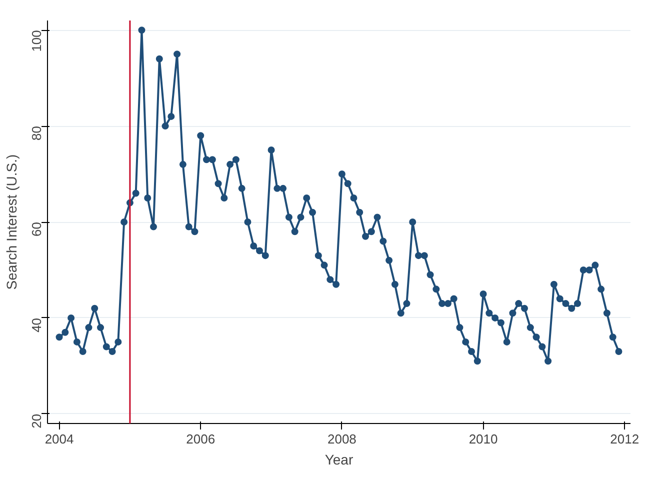 The height and width of the screenshot is (478, 654). I want to click on y-axis-title: Search Interest (U.S.), so click(12, 222).